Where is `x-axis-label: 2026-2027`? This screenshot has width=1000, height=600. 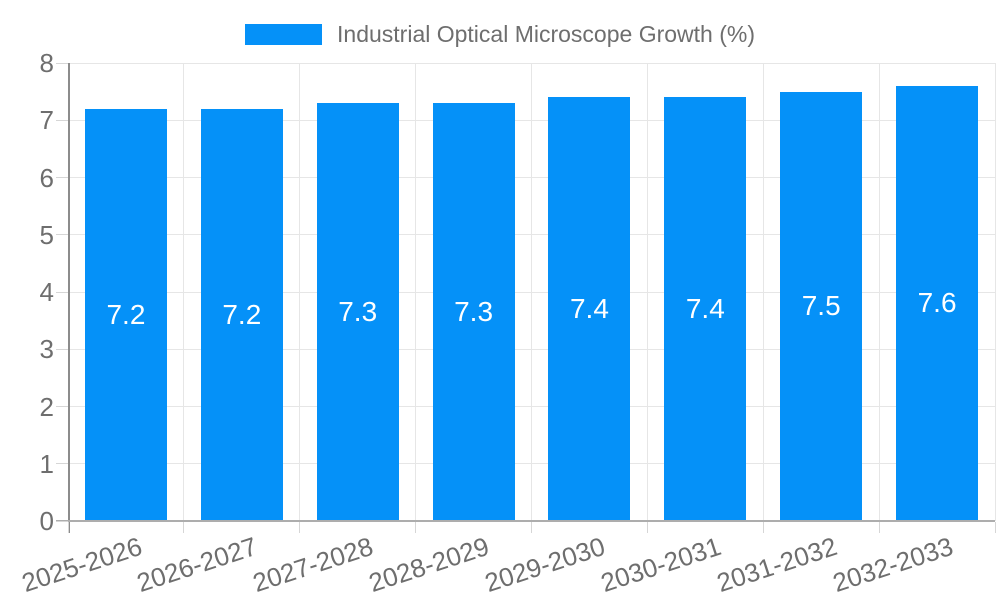 x-axis-label: 2026-2027 is located at coordinates (197, 564).